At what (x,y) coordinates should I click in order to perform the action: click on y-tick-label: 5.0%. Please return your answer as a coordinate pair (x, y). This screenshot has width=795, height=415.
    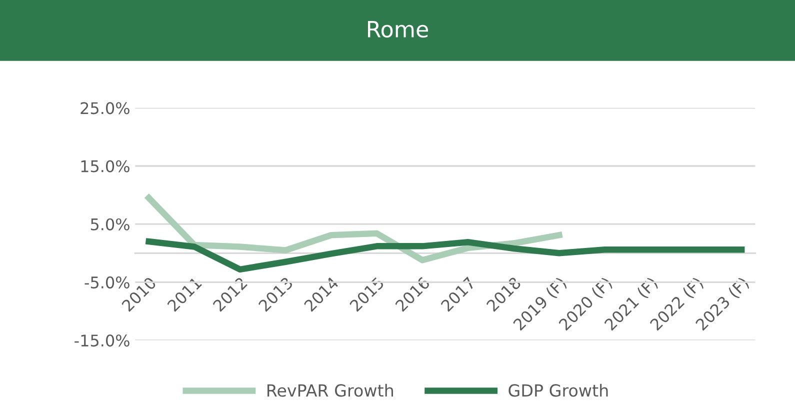
    Looking at the image, I should click on (110, 224).